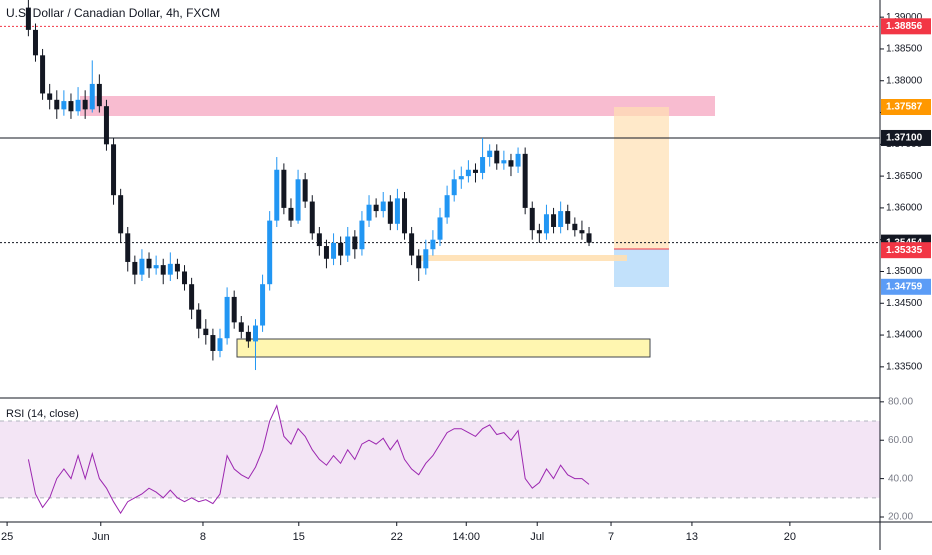  I want to click on y-tick-label: 1.36500, so click(904, 176).